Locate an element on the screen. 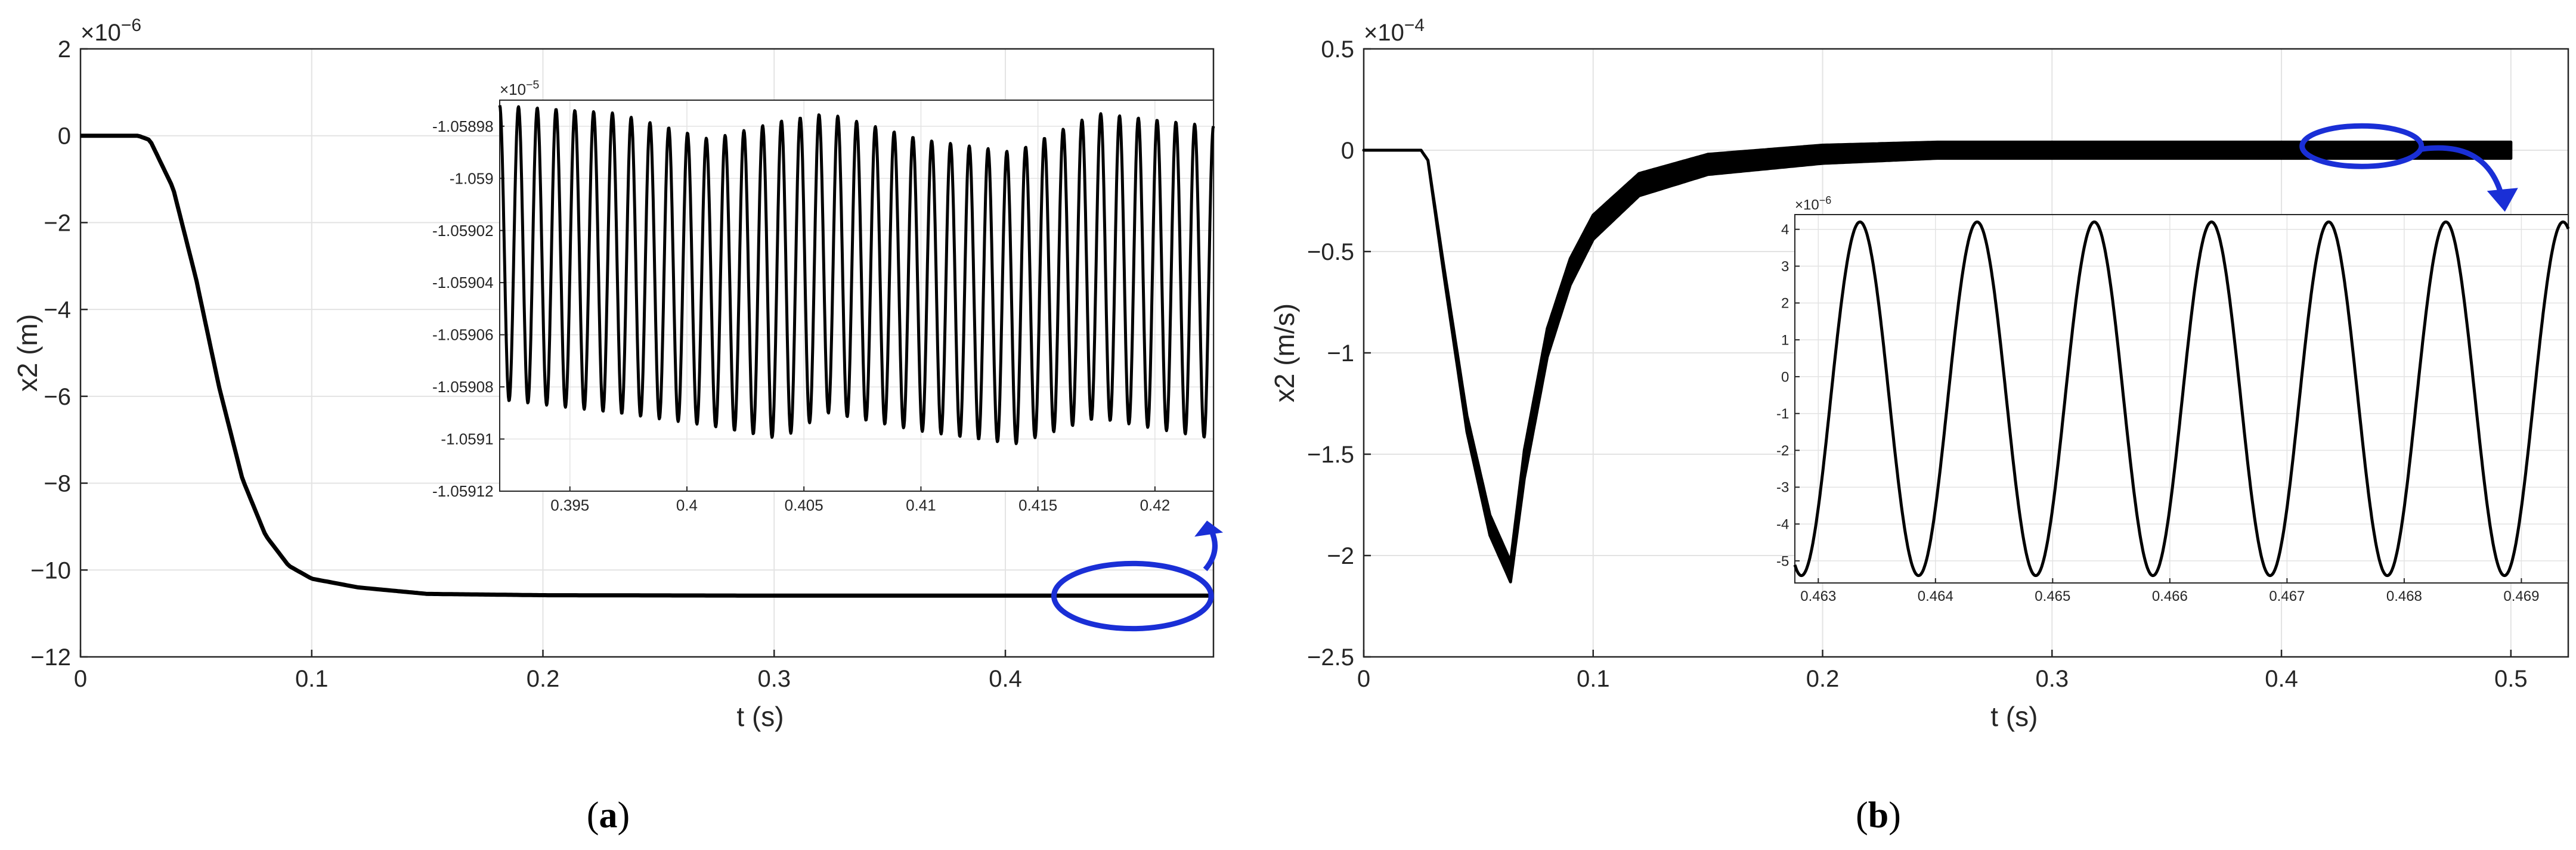 This screenshot has height=850, width=2576. panel-b-inset-y-exponent-power: −6 is located at coordinates (1826, 200).